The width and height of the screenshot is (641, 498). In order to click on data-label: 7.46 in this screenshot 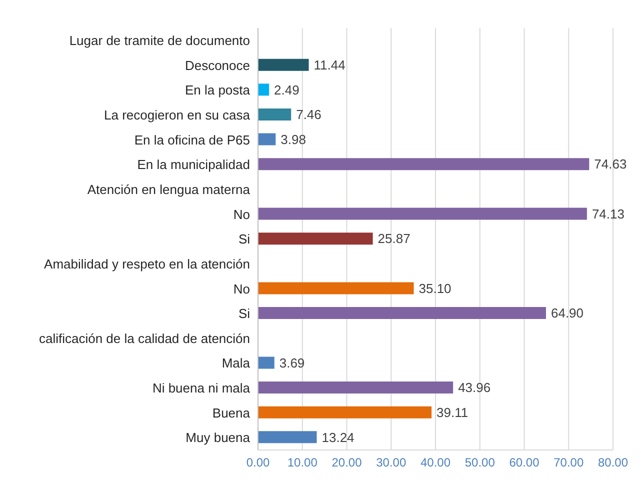, I will do `click(309, 114)`.